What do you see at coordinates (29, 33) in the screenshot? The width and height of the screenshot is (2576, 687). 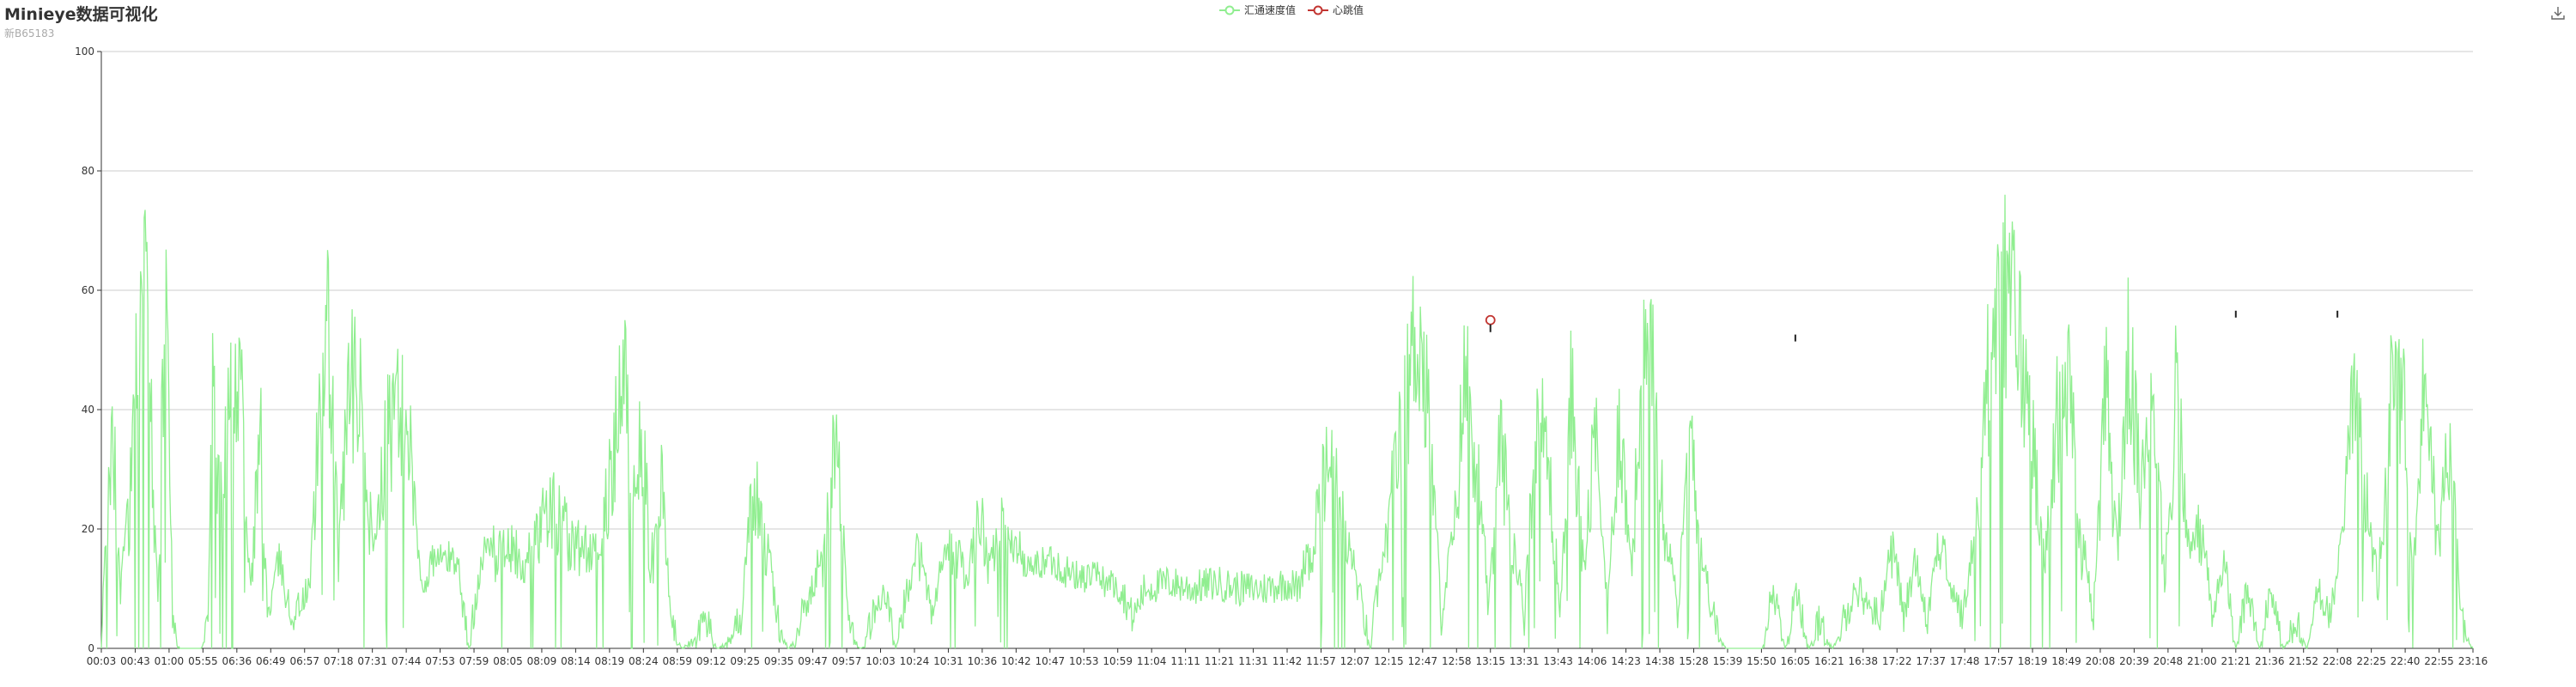 I see `chart-subtitle: 新B65183` at bounding box center [29, 33].